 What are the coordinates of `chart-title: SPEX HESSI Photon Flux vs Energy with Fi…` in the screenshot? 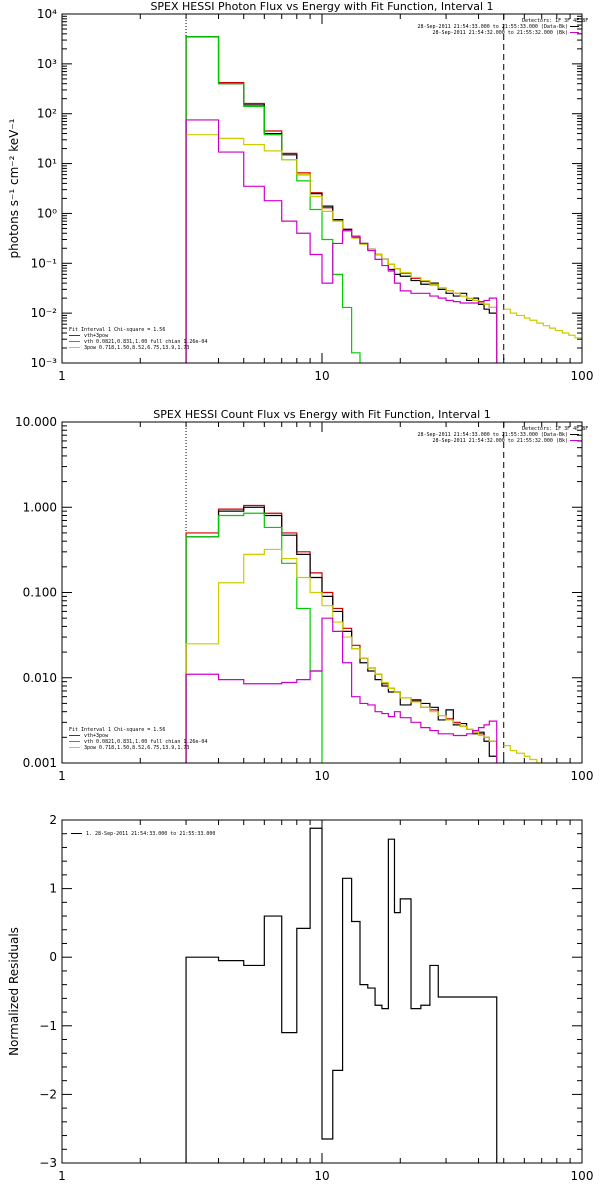 It's located at (321, 6).